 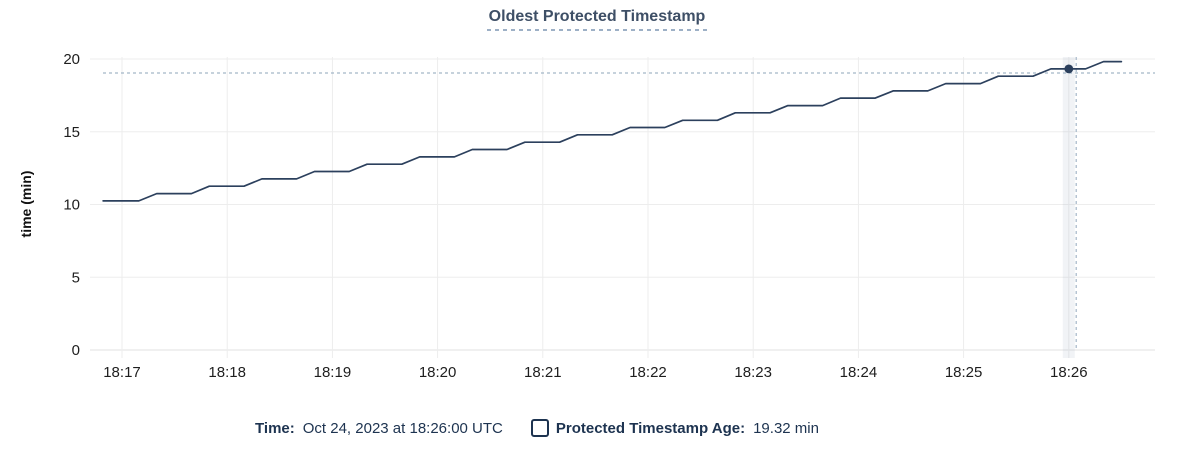 What do you see at coordinates (71, 205) in the screenshot?
I see `y-tick-label: 10` at bounding box center [71, 205].